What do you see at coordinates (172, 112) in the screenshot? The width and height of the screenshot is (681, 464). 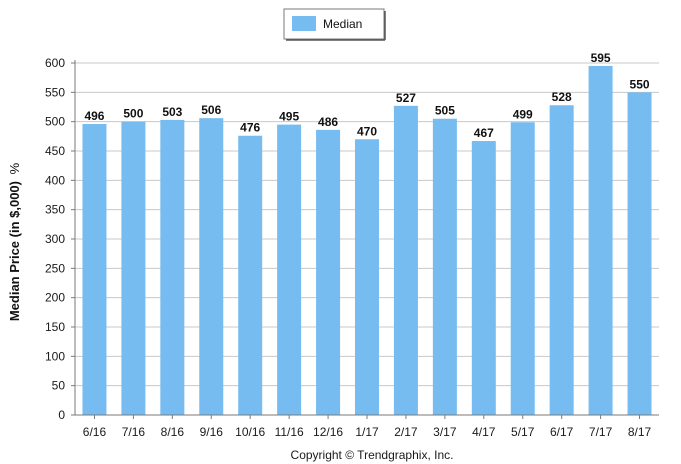 I see `data-label: 503` at bounding box center [172, 112].